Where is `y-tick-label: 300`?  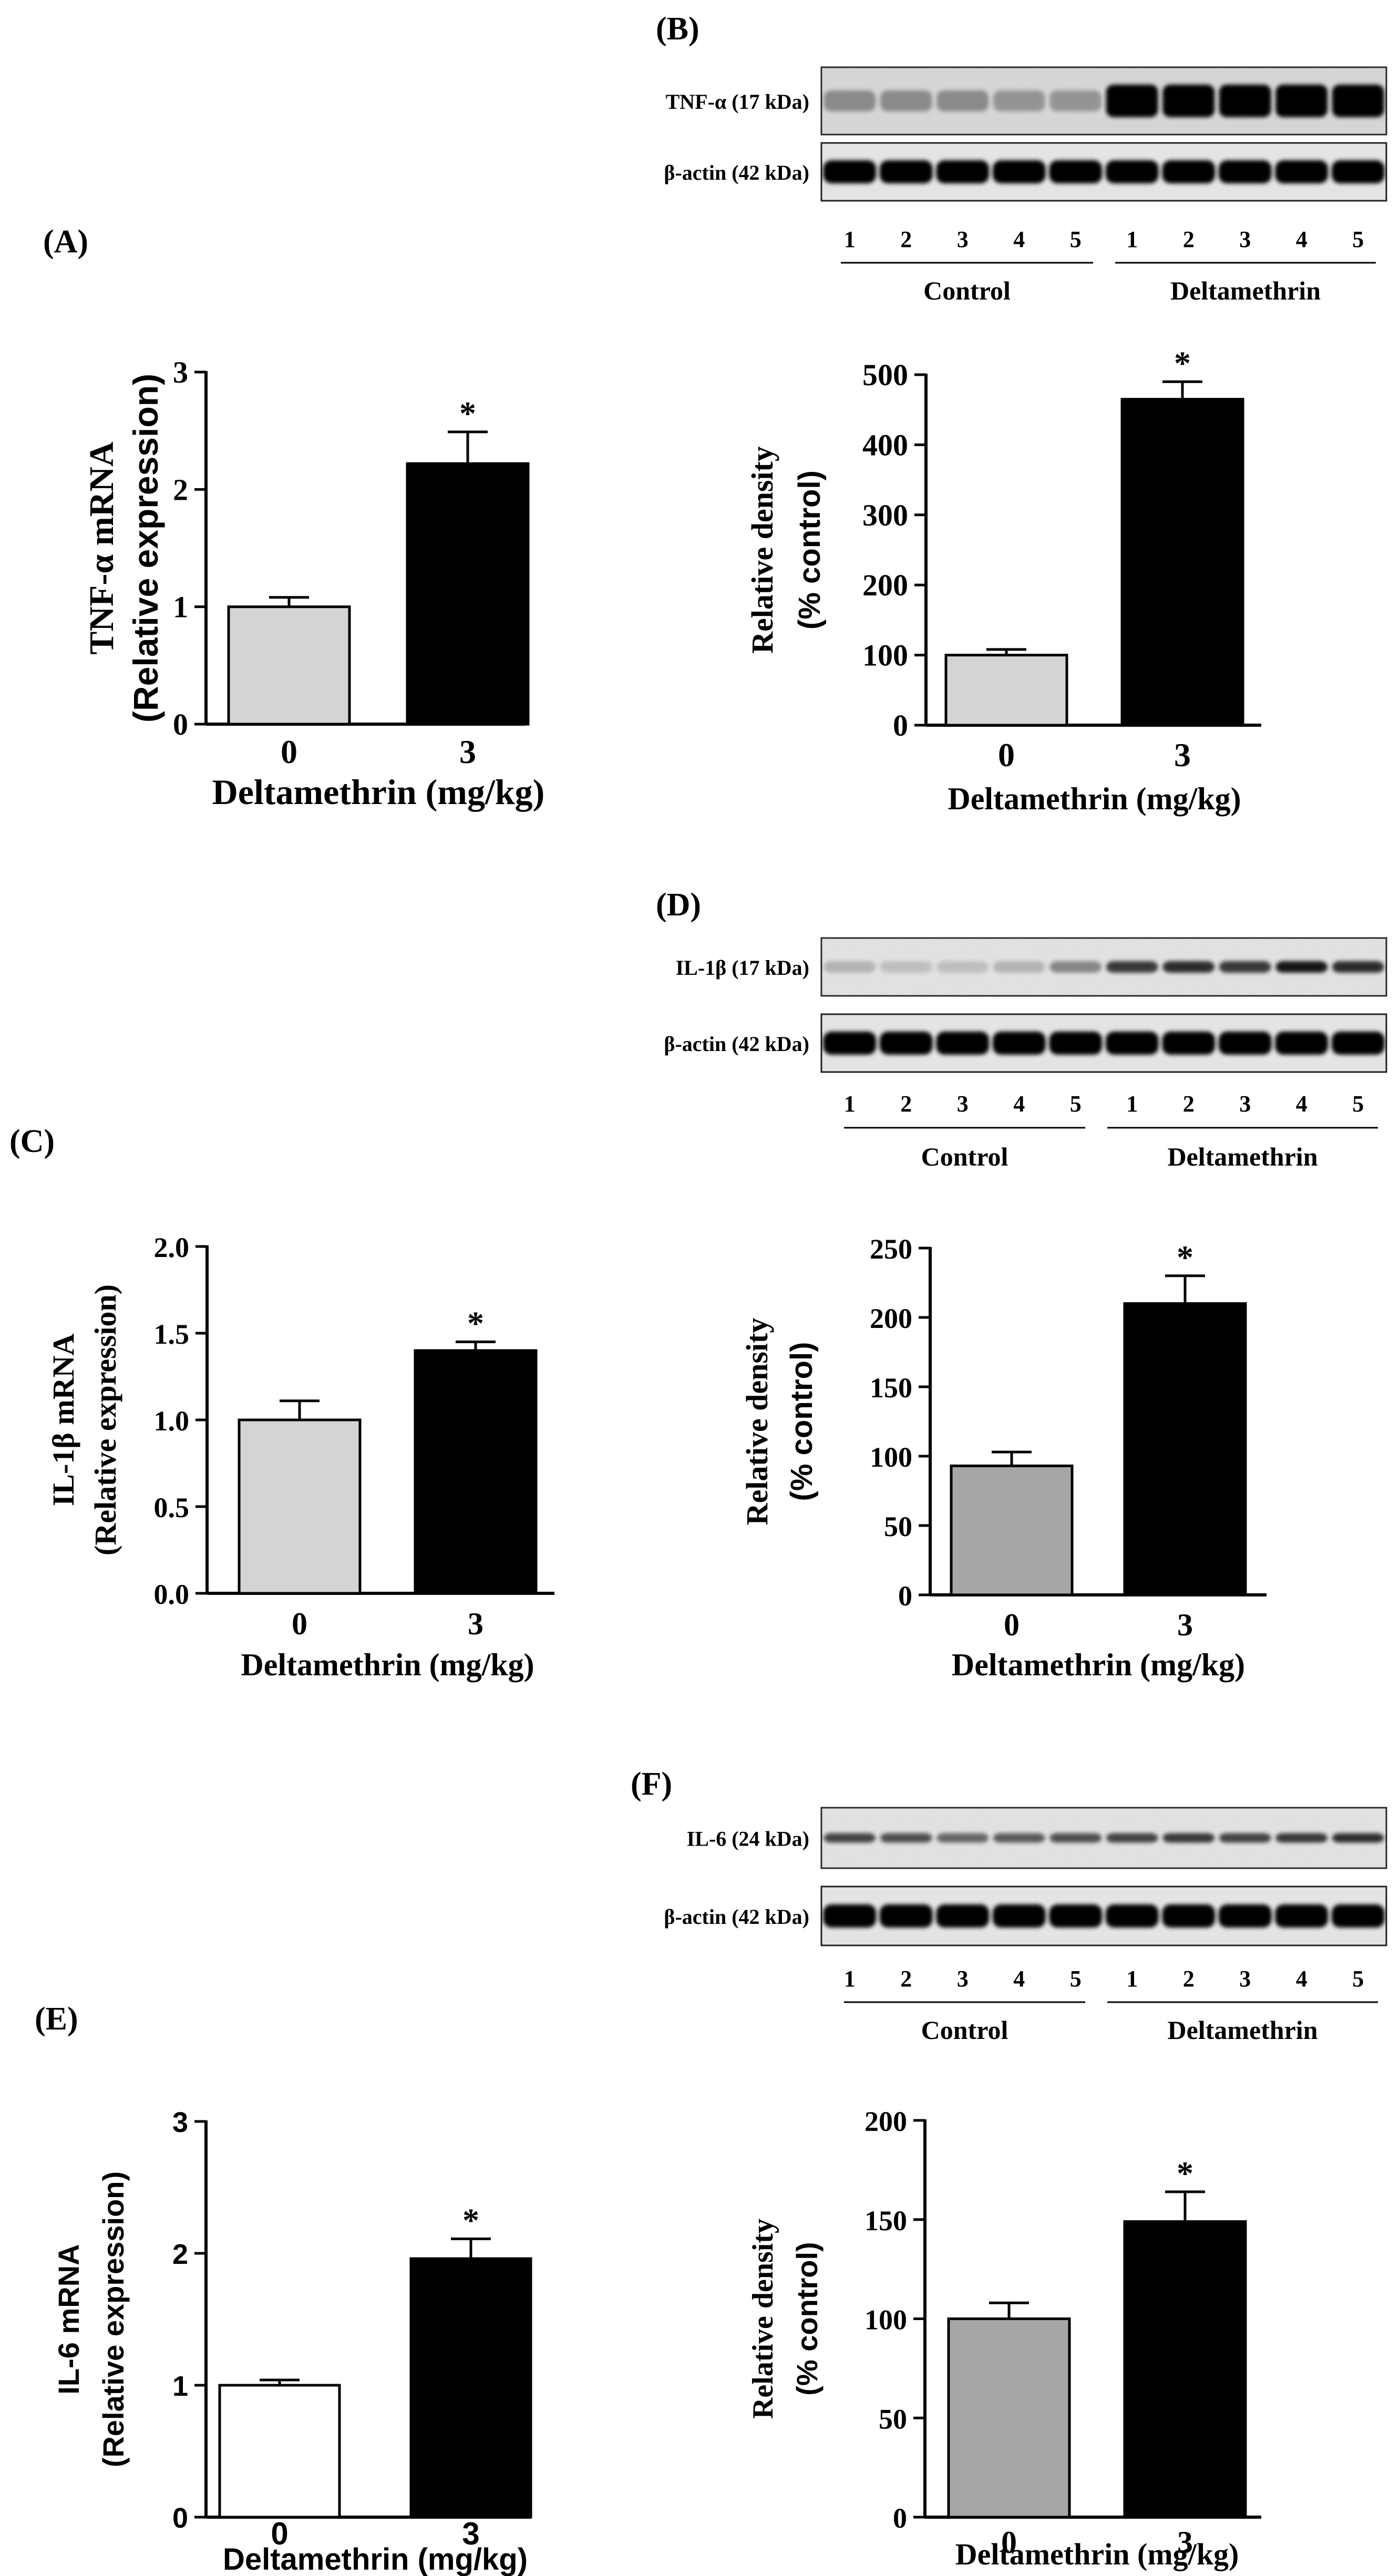 y-tick-label: 300 is located at coordinates (885, 515).